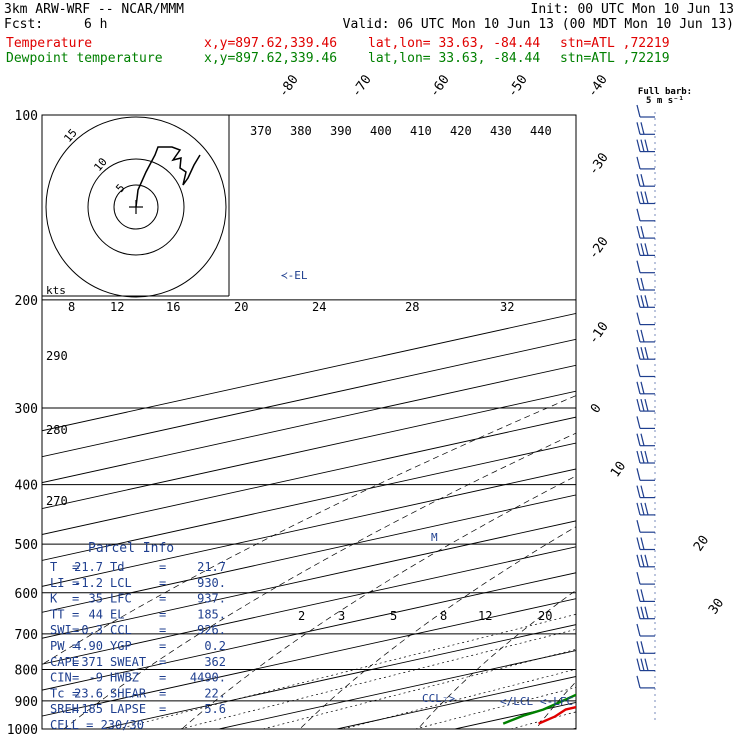 The height and width of the screenshot is (740, 740). What do you see at coordinates (88, 583) in the screenshot?
I see `parcel-row-value: -1.2` at bounding box center [88, 583].